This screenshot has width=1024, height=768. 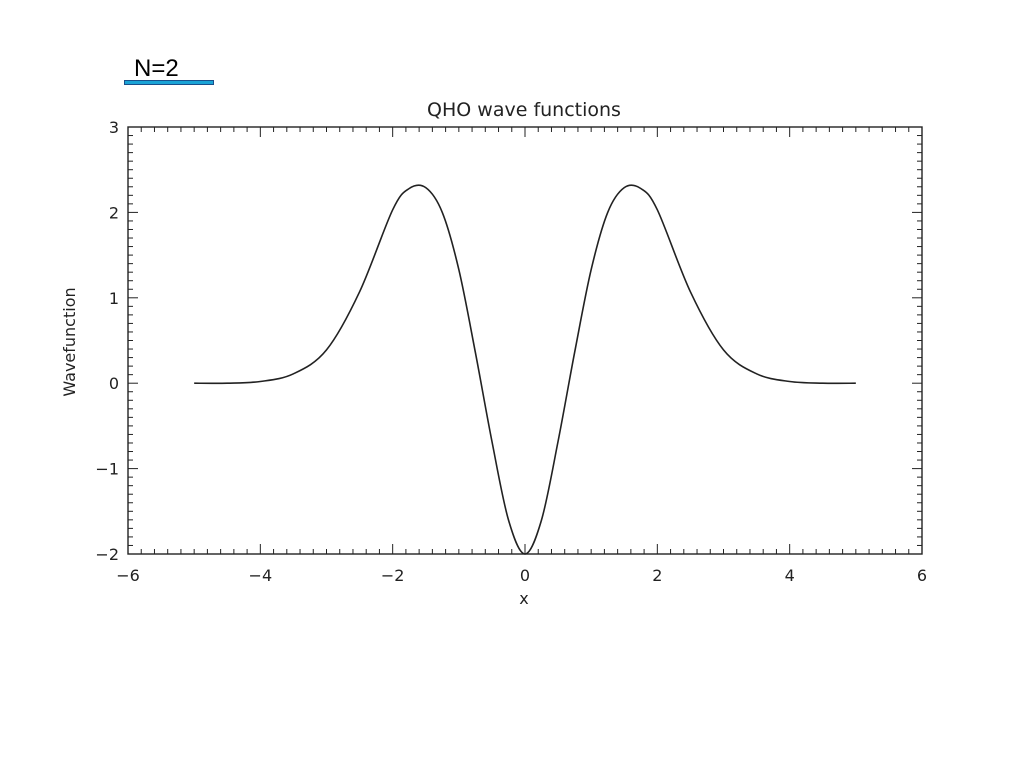 I want to click on chart-title: QHO wave functions, so click(x=524, y=110).